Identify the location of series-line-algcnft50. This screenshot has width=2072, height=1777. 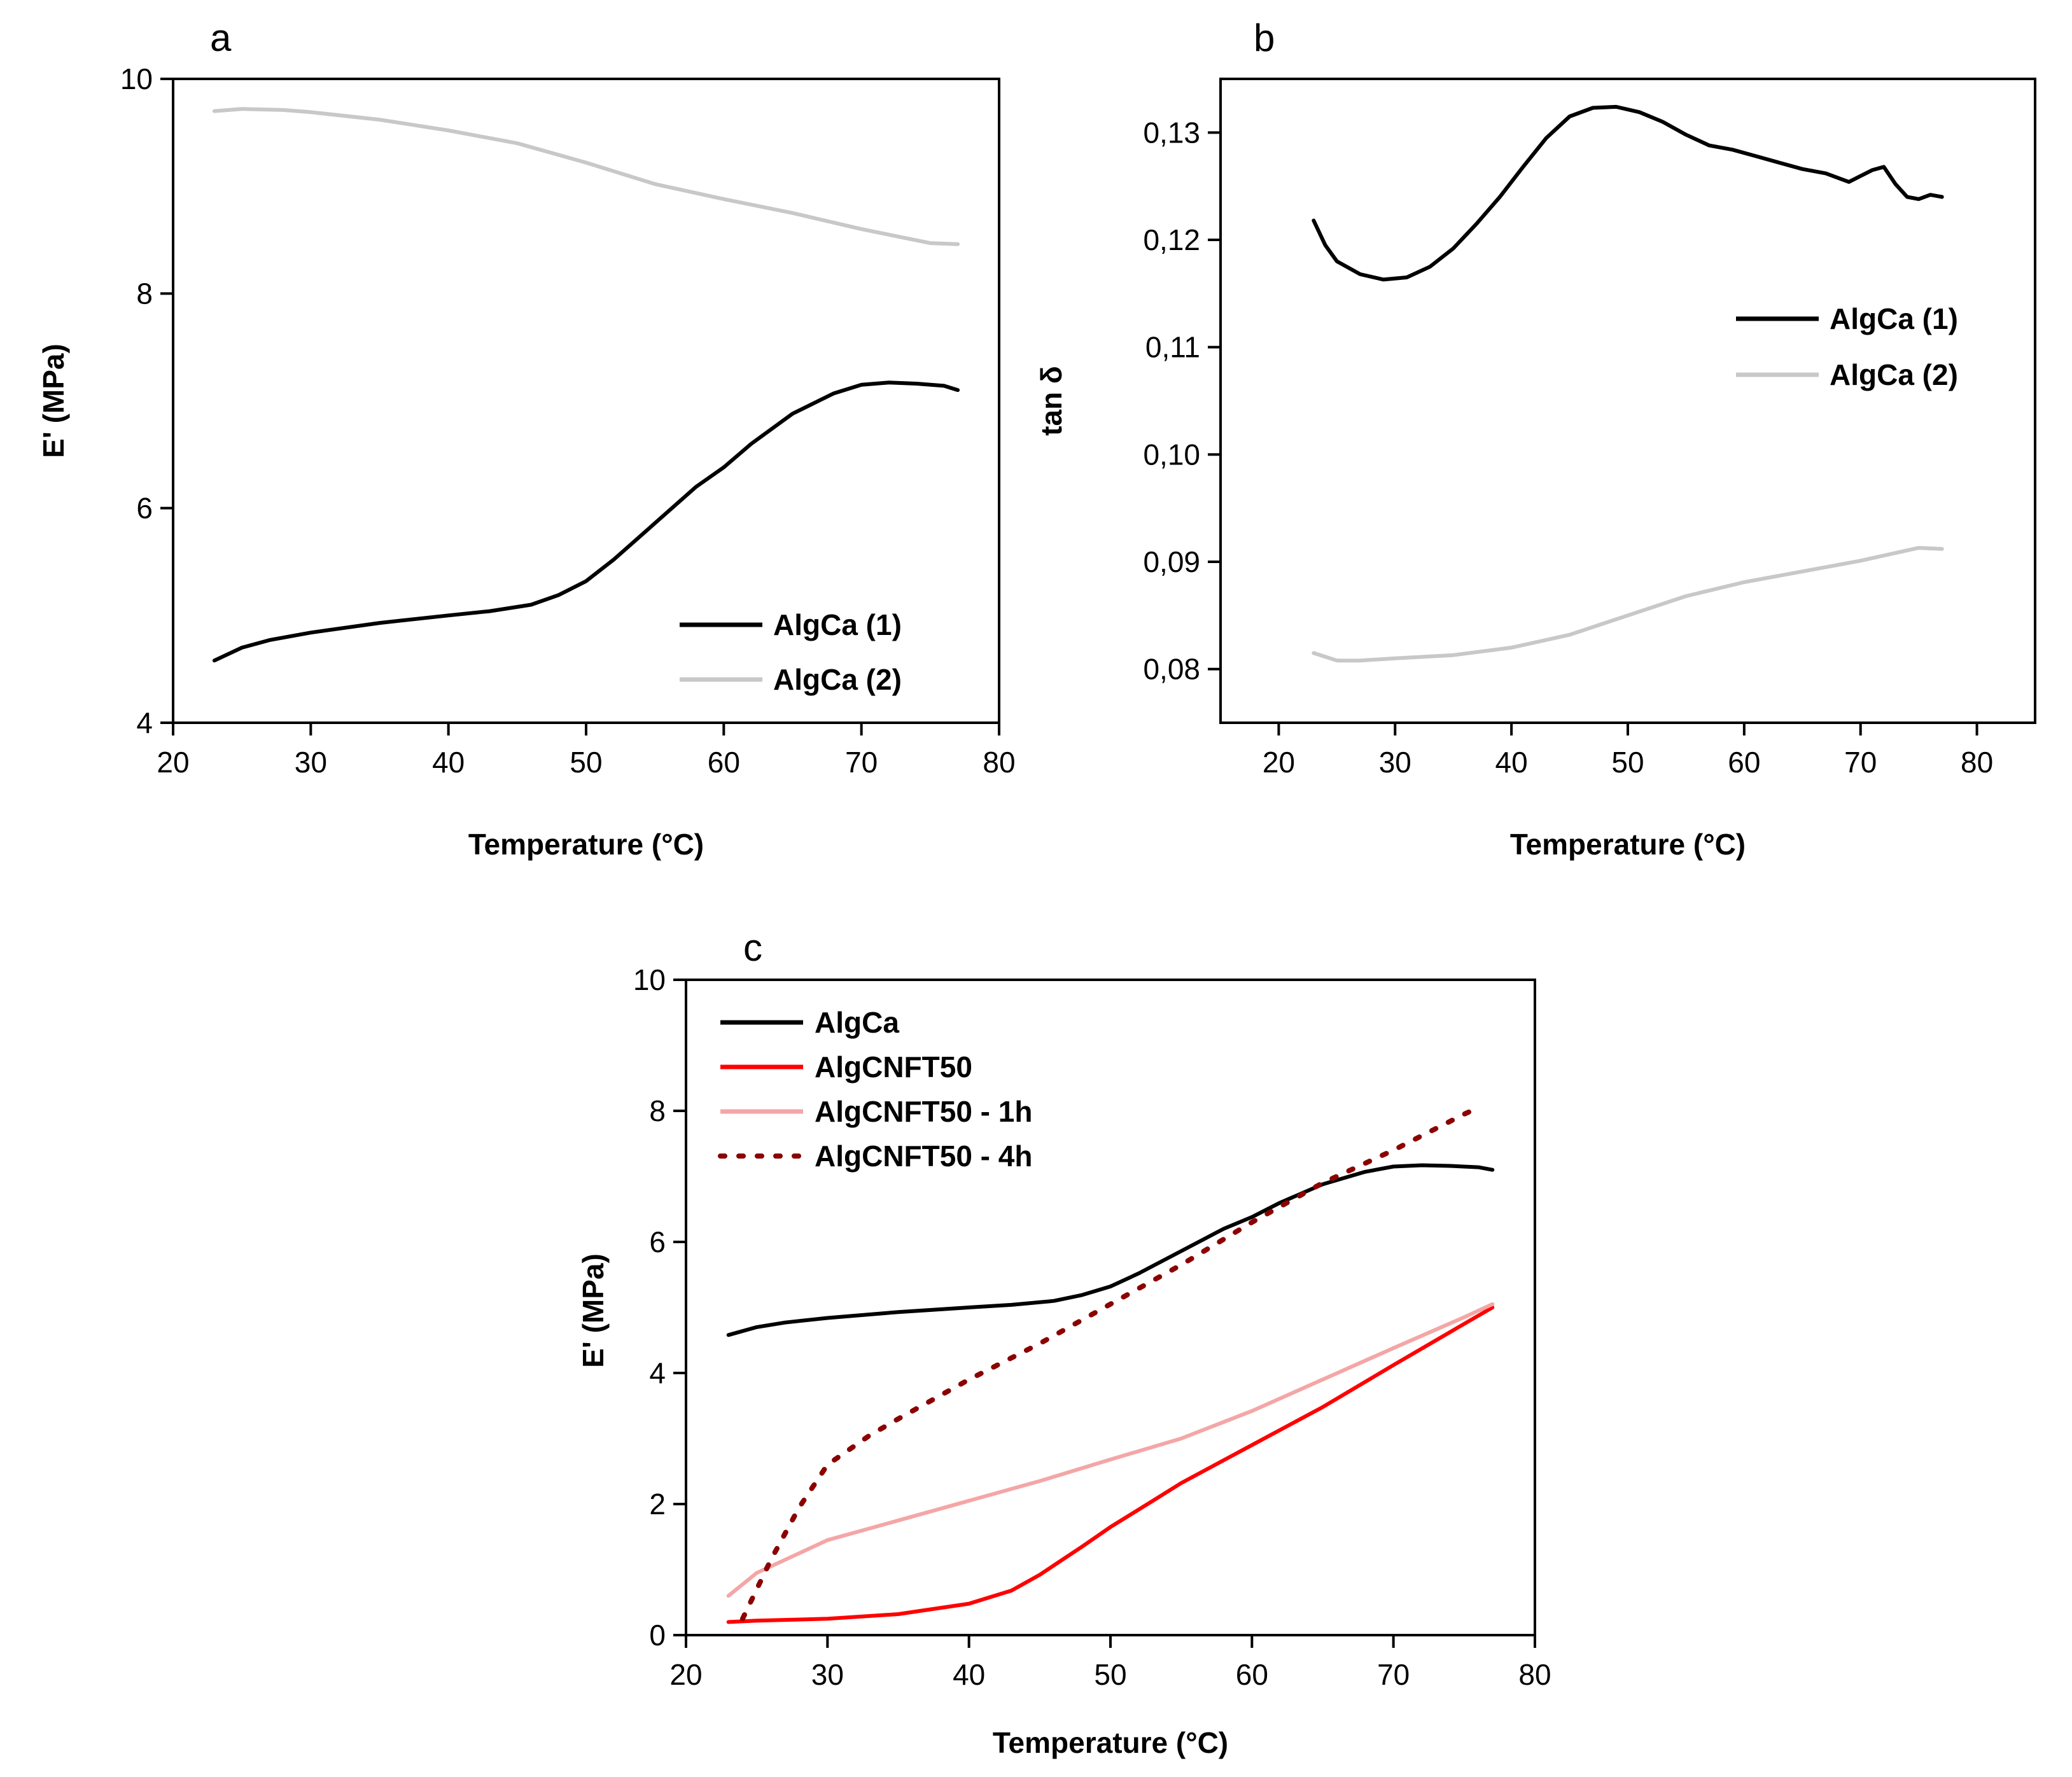
(1110, 1465).